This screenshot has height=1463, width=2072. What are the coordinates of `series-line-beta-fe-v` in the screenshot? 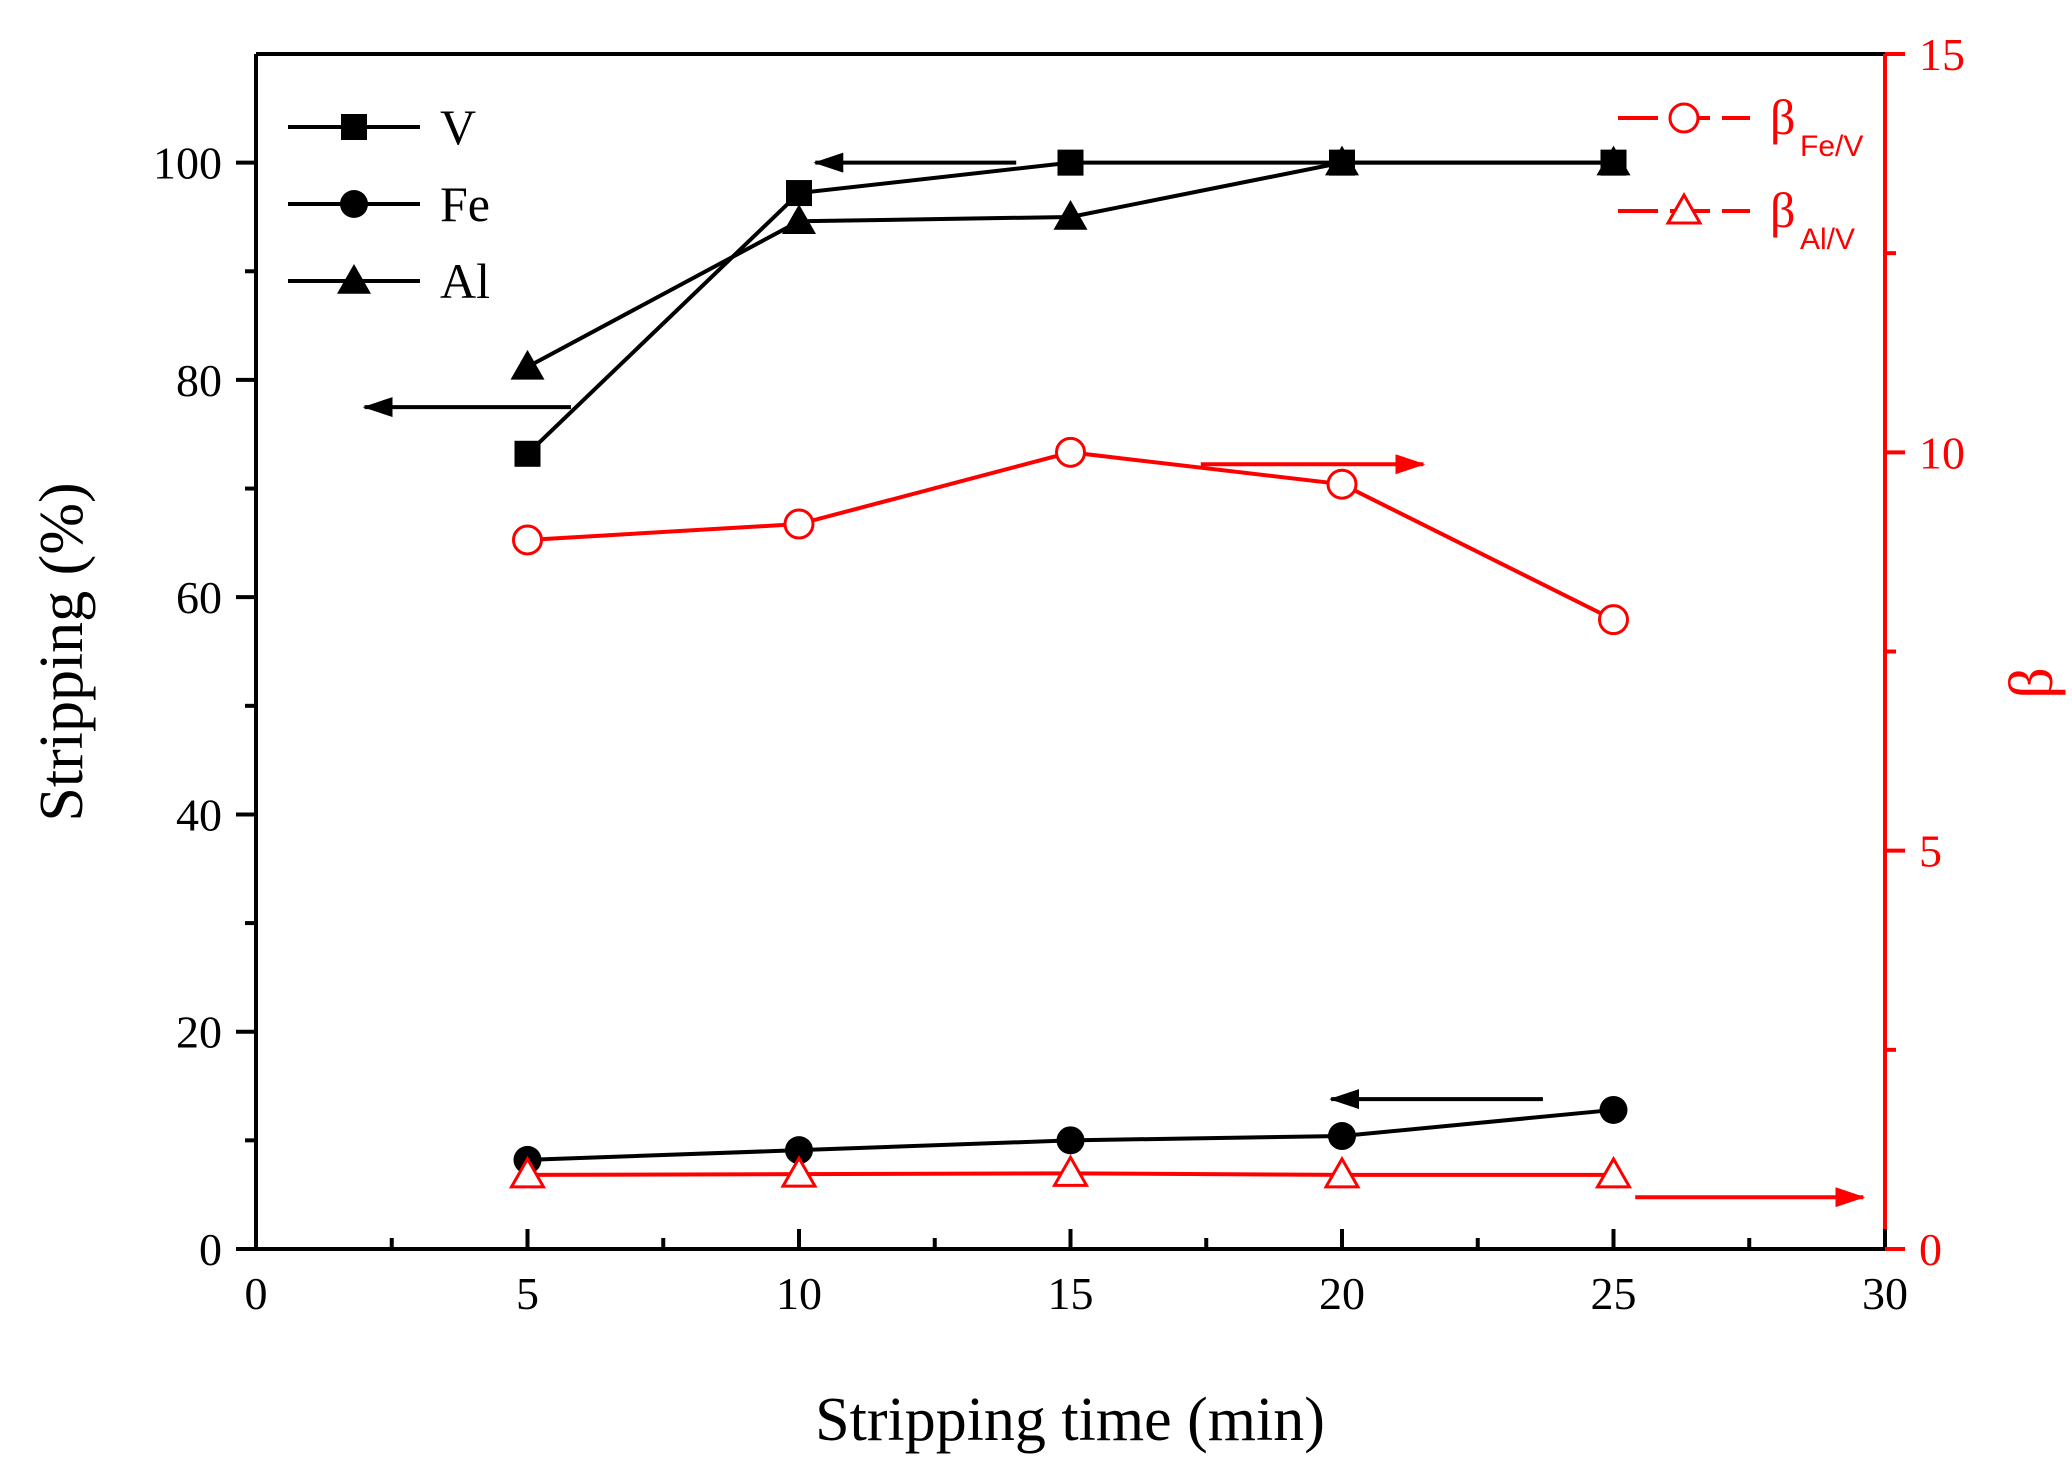 It's located at (1071, 536).